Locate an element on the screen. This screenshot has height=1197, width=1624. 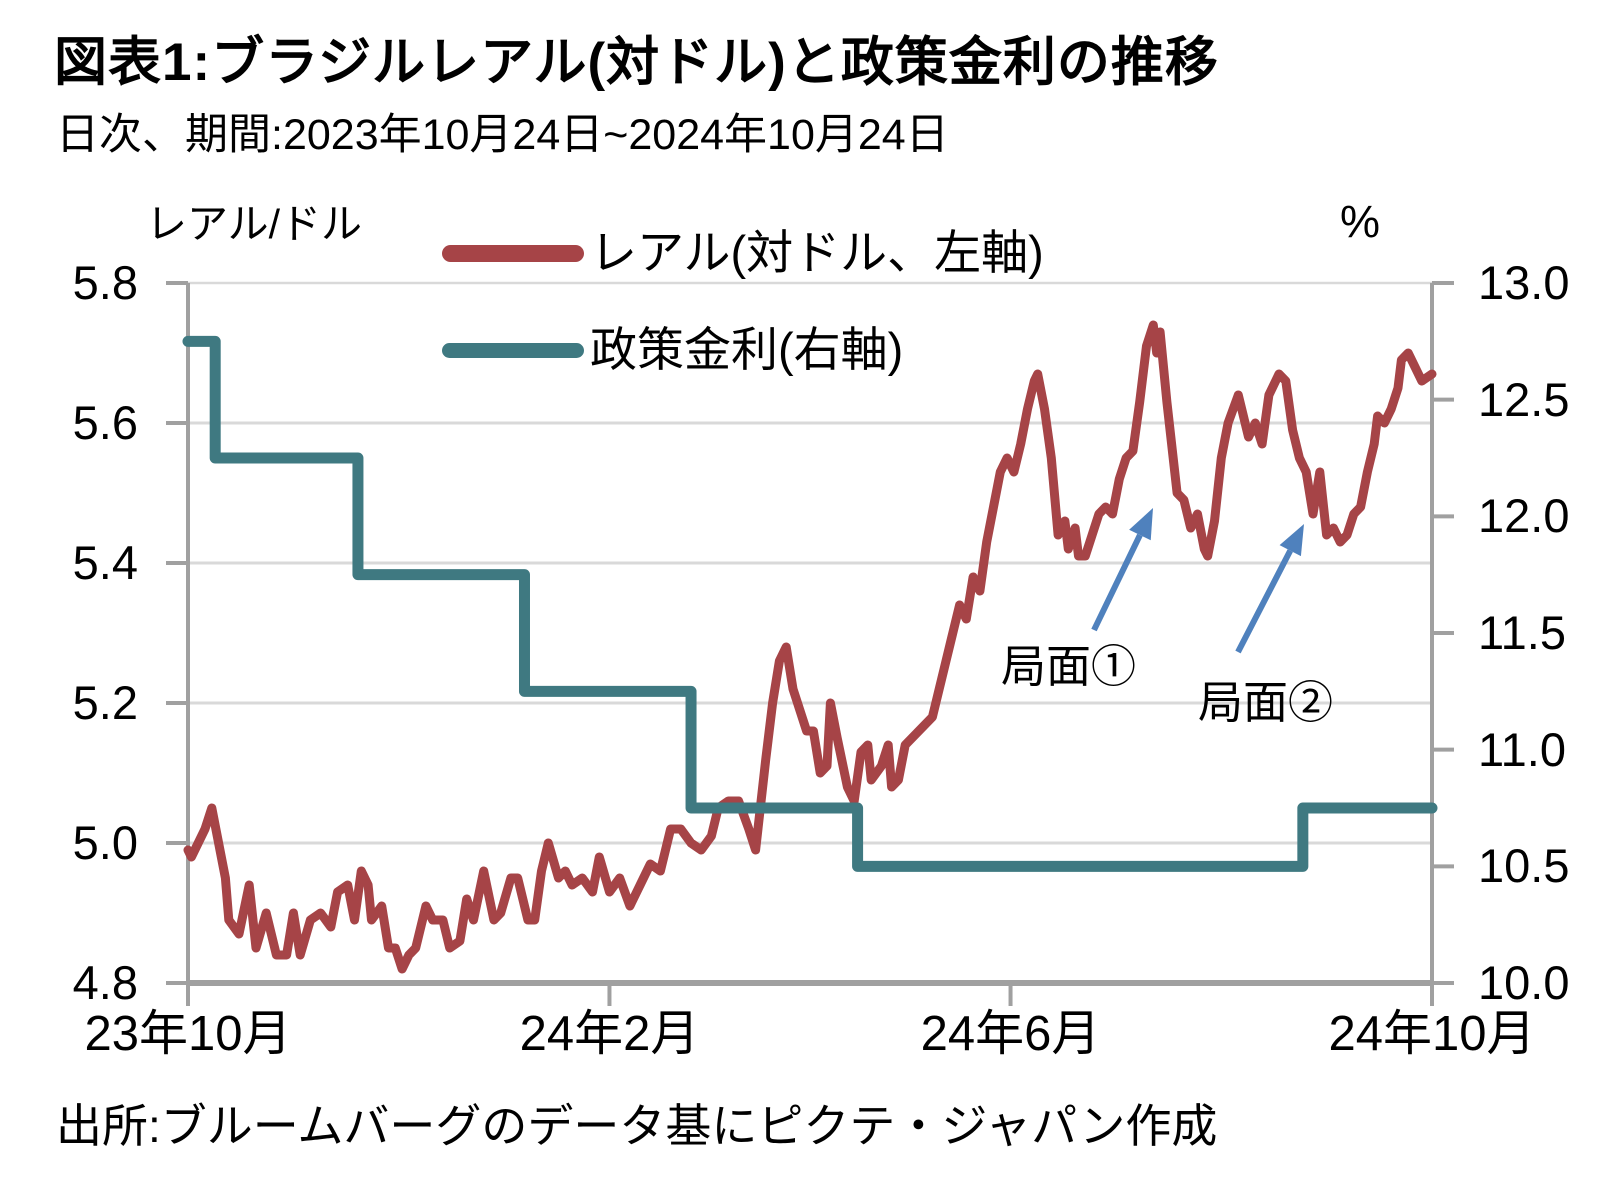
y-axis-tick-label-left-5.0: 5.0 is located at coordinates (105, 842).